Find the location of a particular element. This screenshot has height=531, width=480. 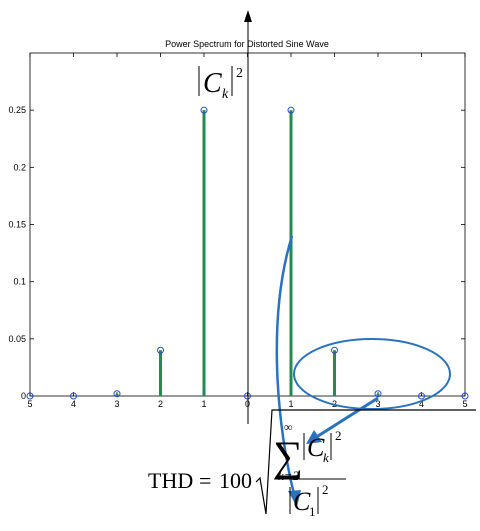

numerator-arrow-head is located at coordinates (314, 437).